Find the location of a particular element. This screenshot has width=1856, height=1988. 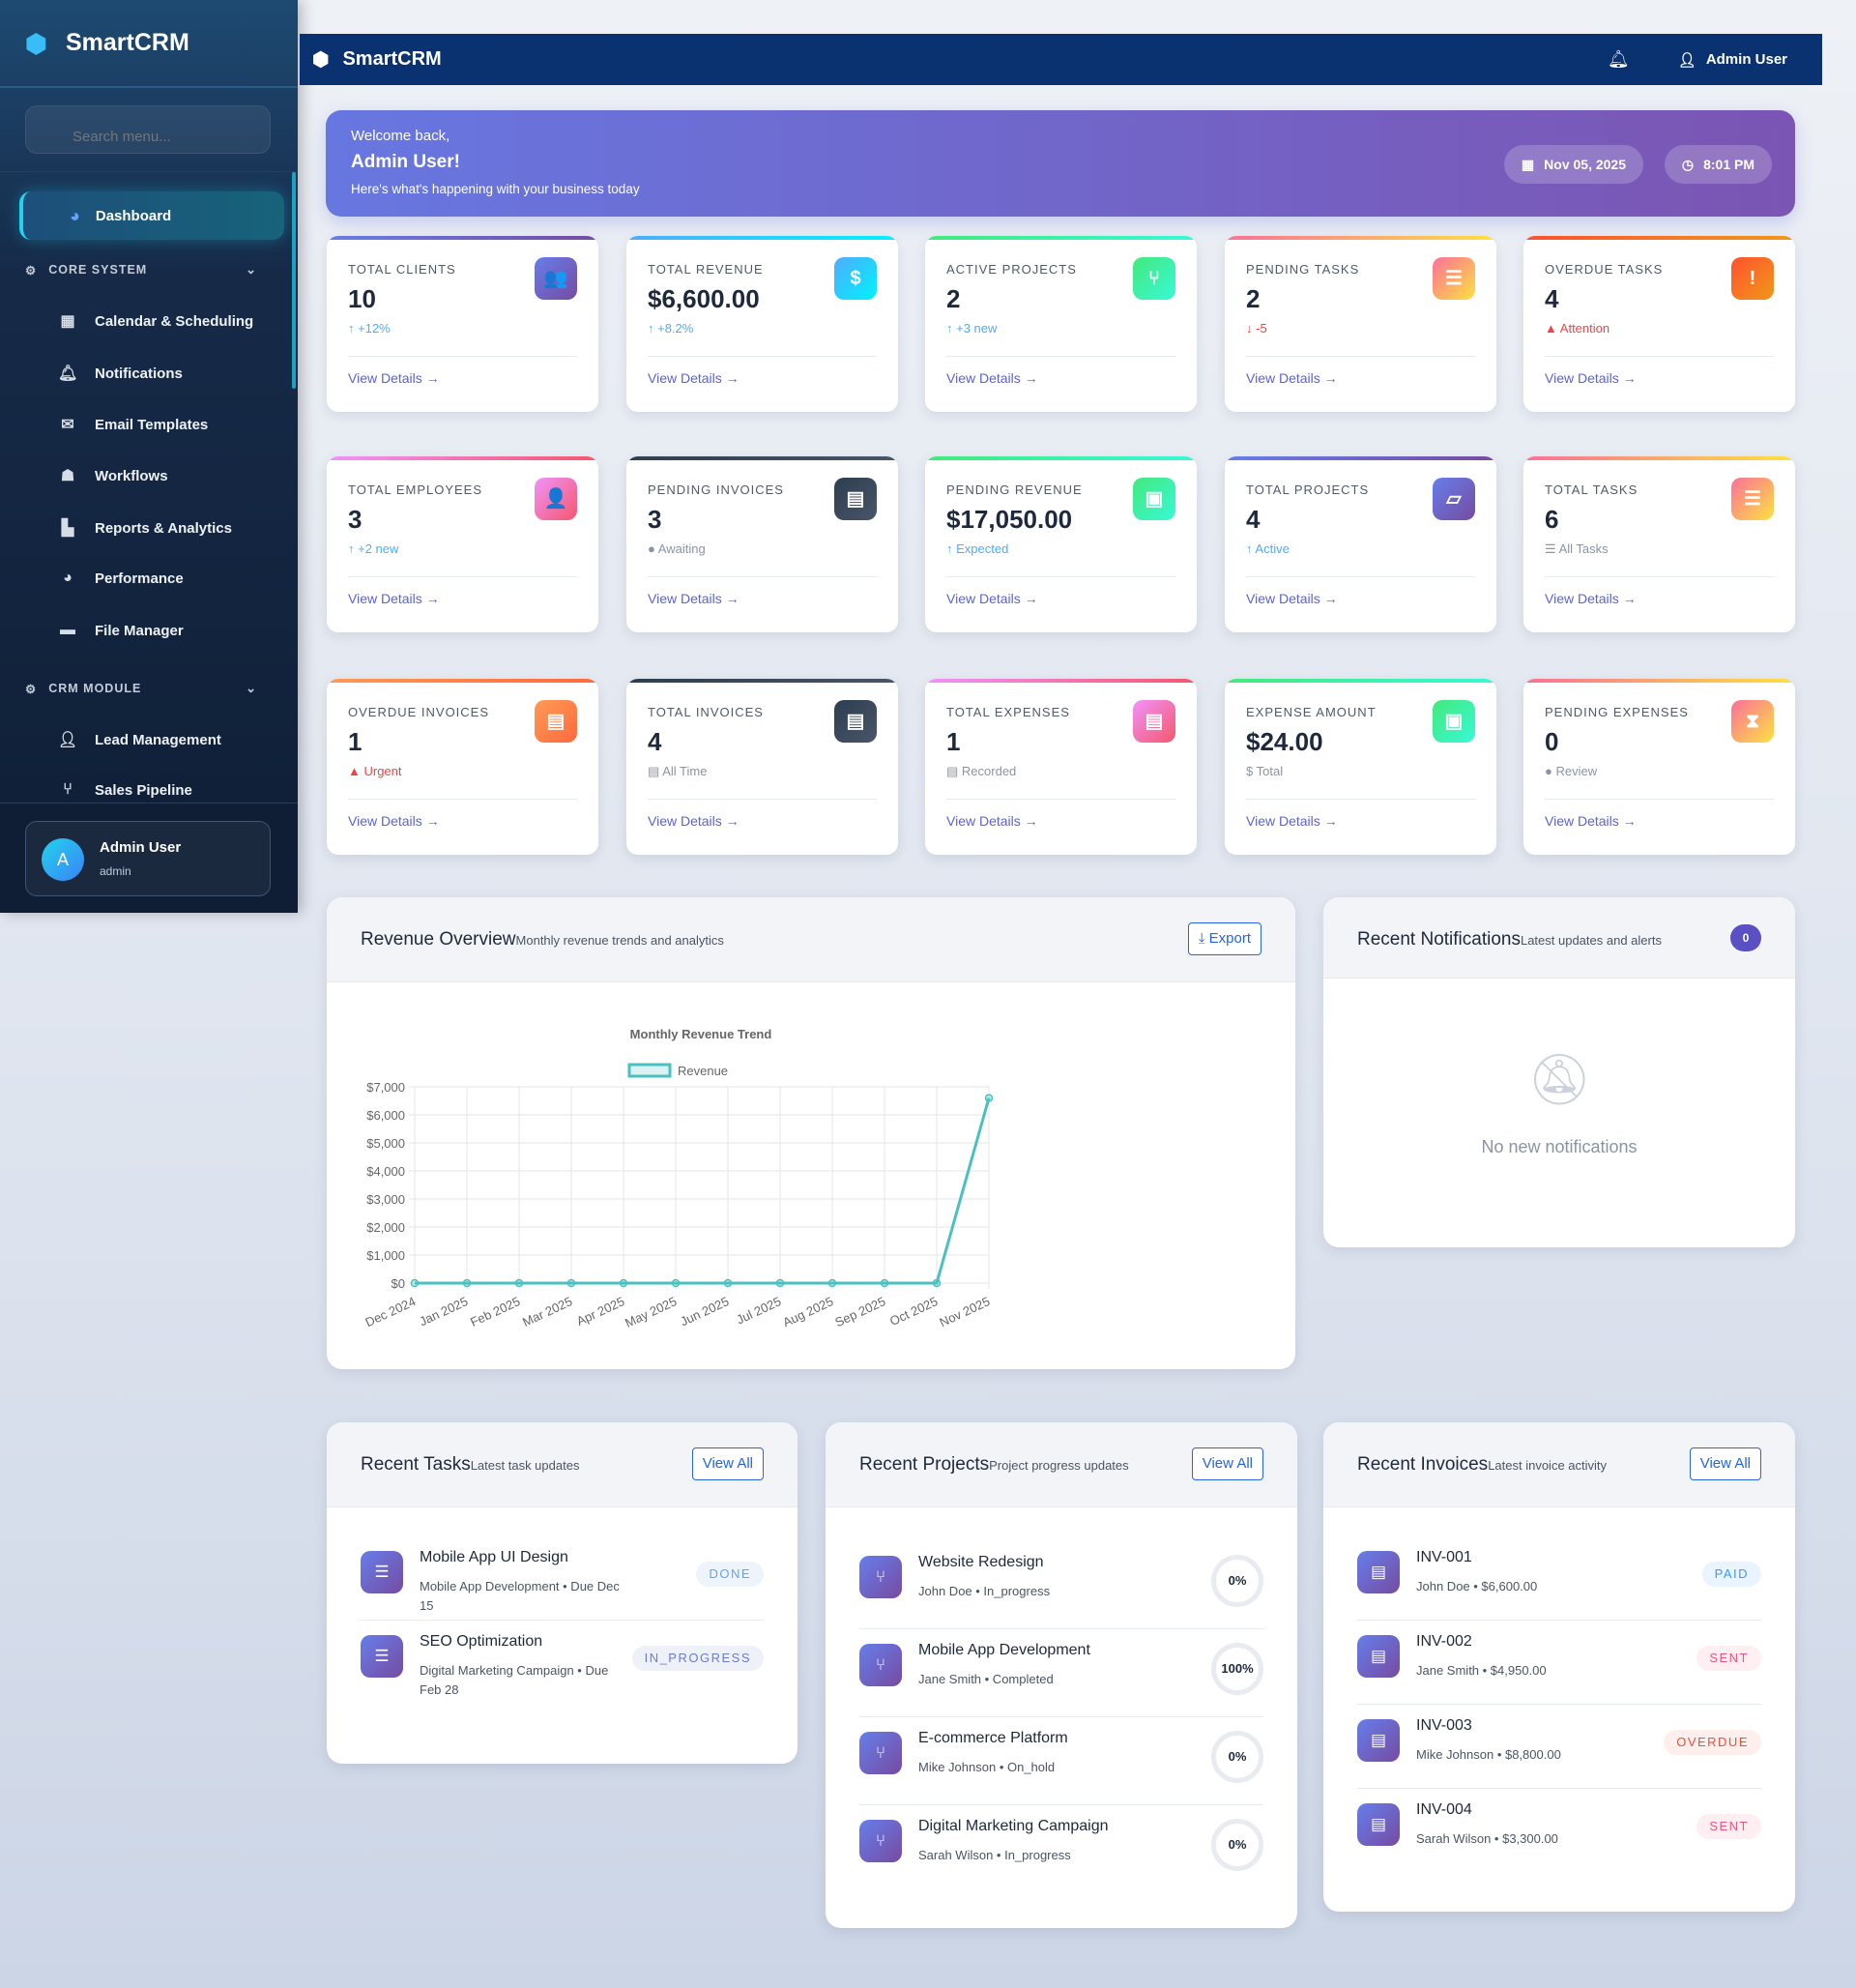

sidebar-item-calendar-scheduling: ▦ Calendar & Scheduling is located at coordinates (155, 321).